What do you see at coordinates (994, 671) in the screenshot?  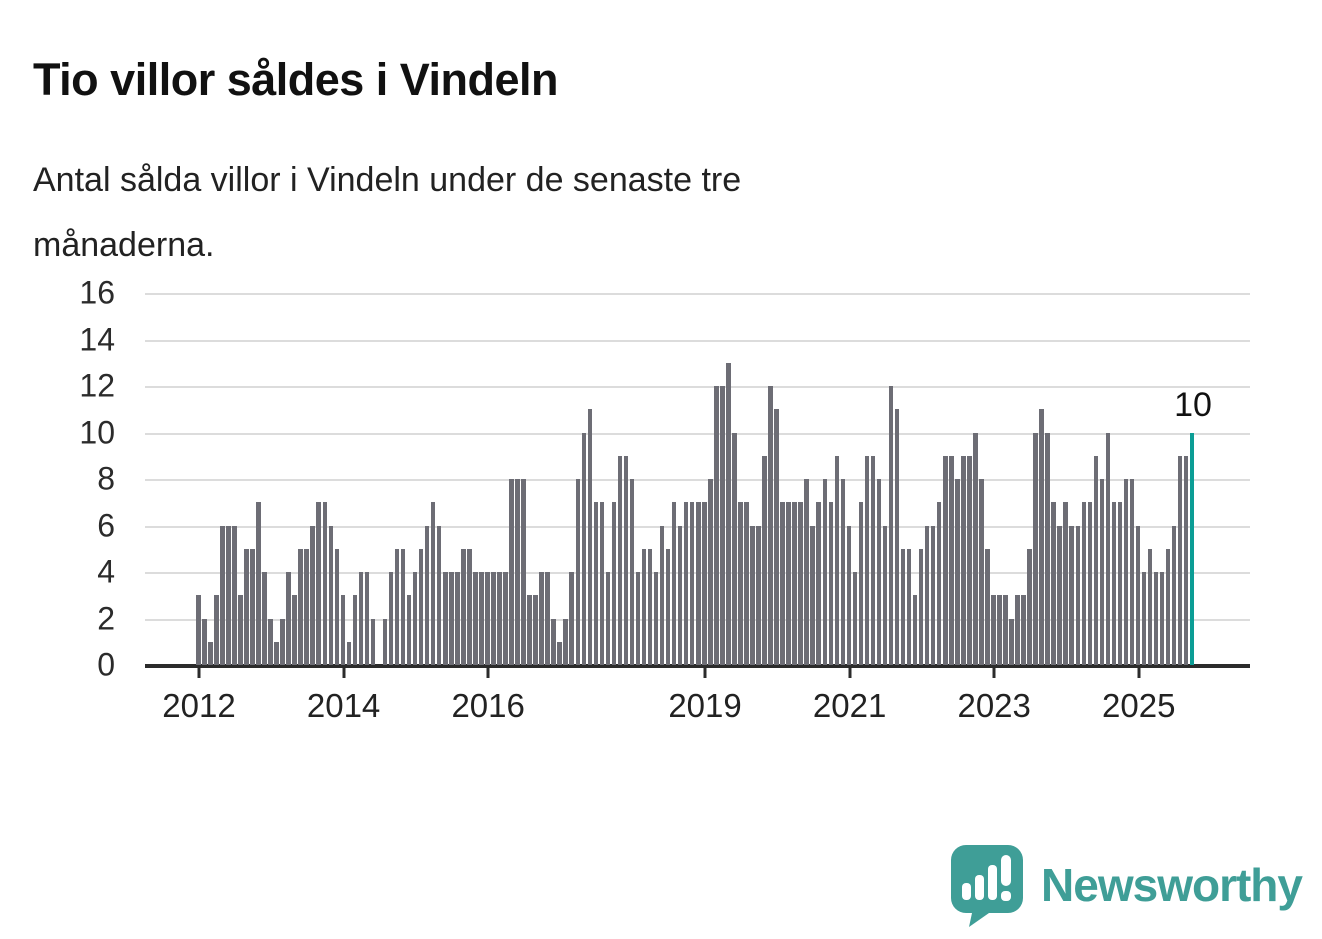 I see `x-tick-2023` at bounding box center [994, 671].